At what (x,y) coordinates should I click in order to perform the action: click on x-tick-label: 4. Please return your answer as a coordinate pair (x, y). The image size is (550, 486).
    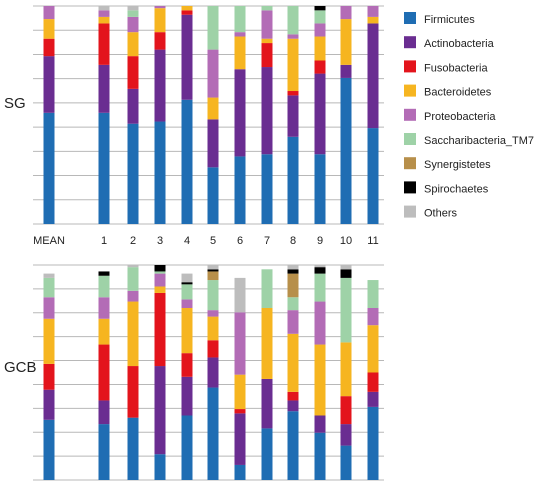
    Looking at the image, I should click on (187, 241).